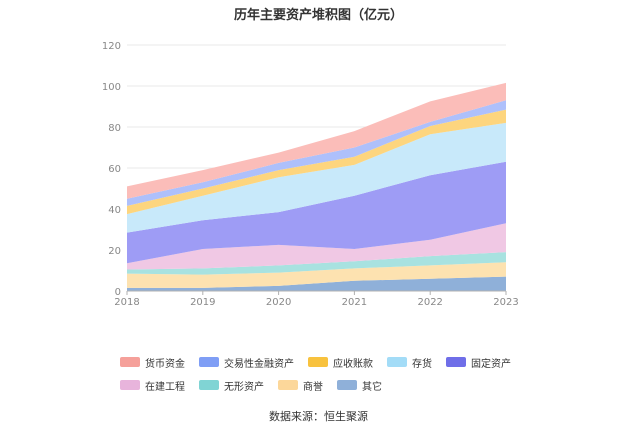 This screenshot has width=637, height=431. Describe the element at coordinates (278, 302) in the screenshot. I see `x-tick-label: 2020` at that location.